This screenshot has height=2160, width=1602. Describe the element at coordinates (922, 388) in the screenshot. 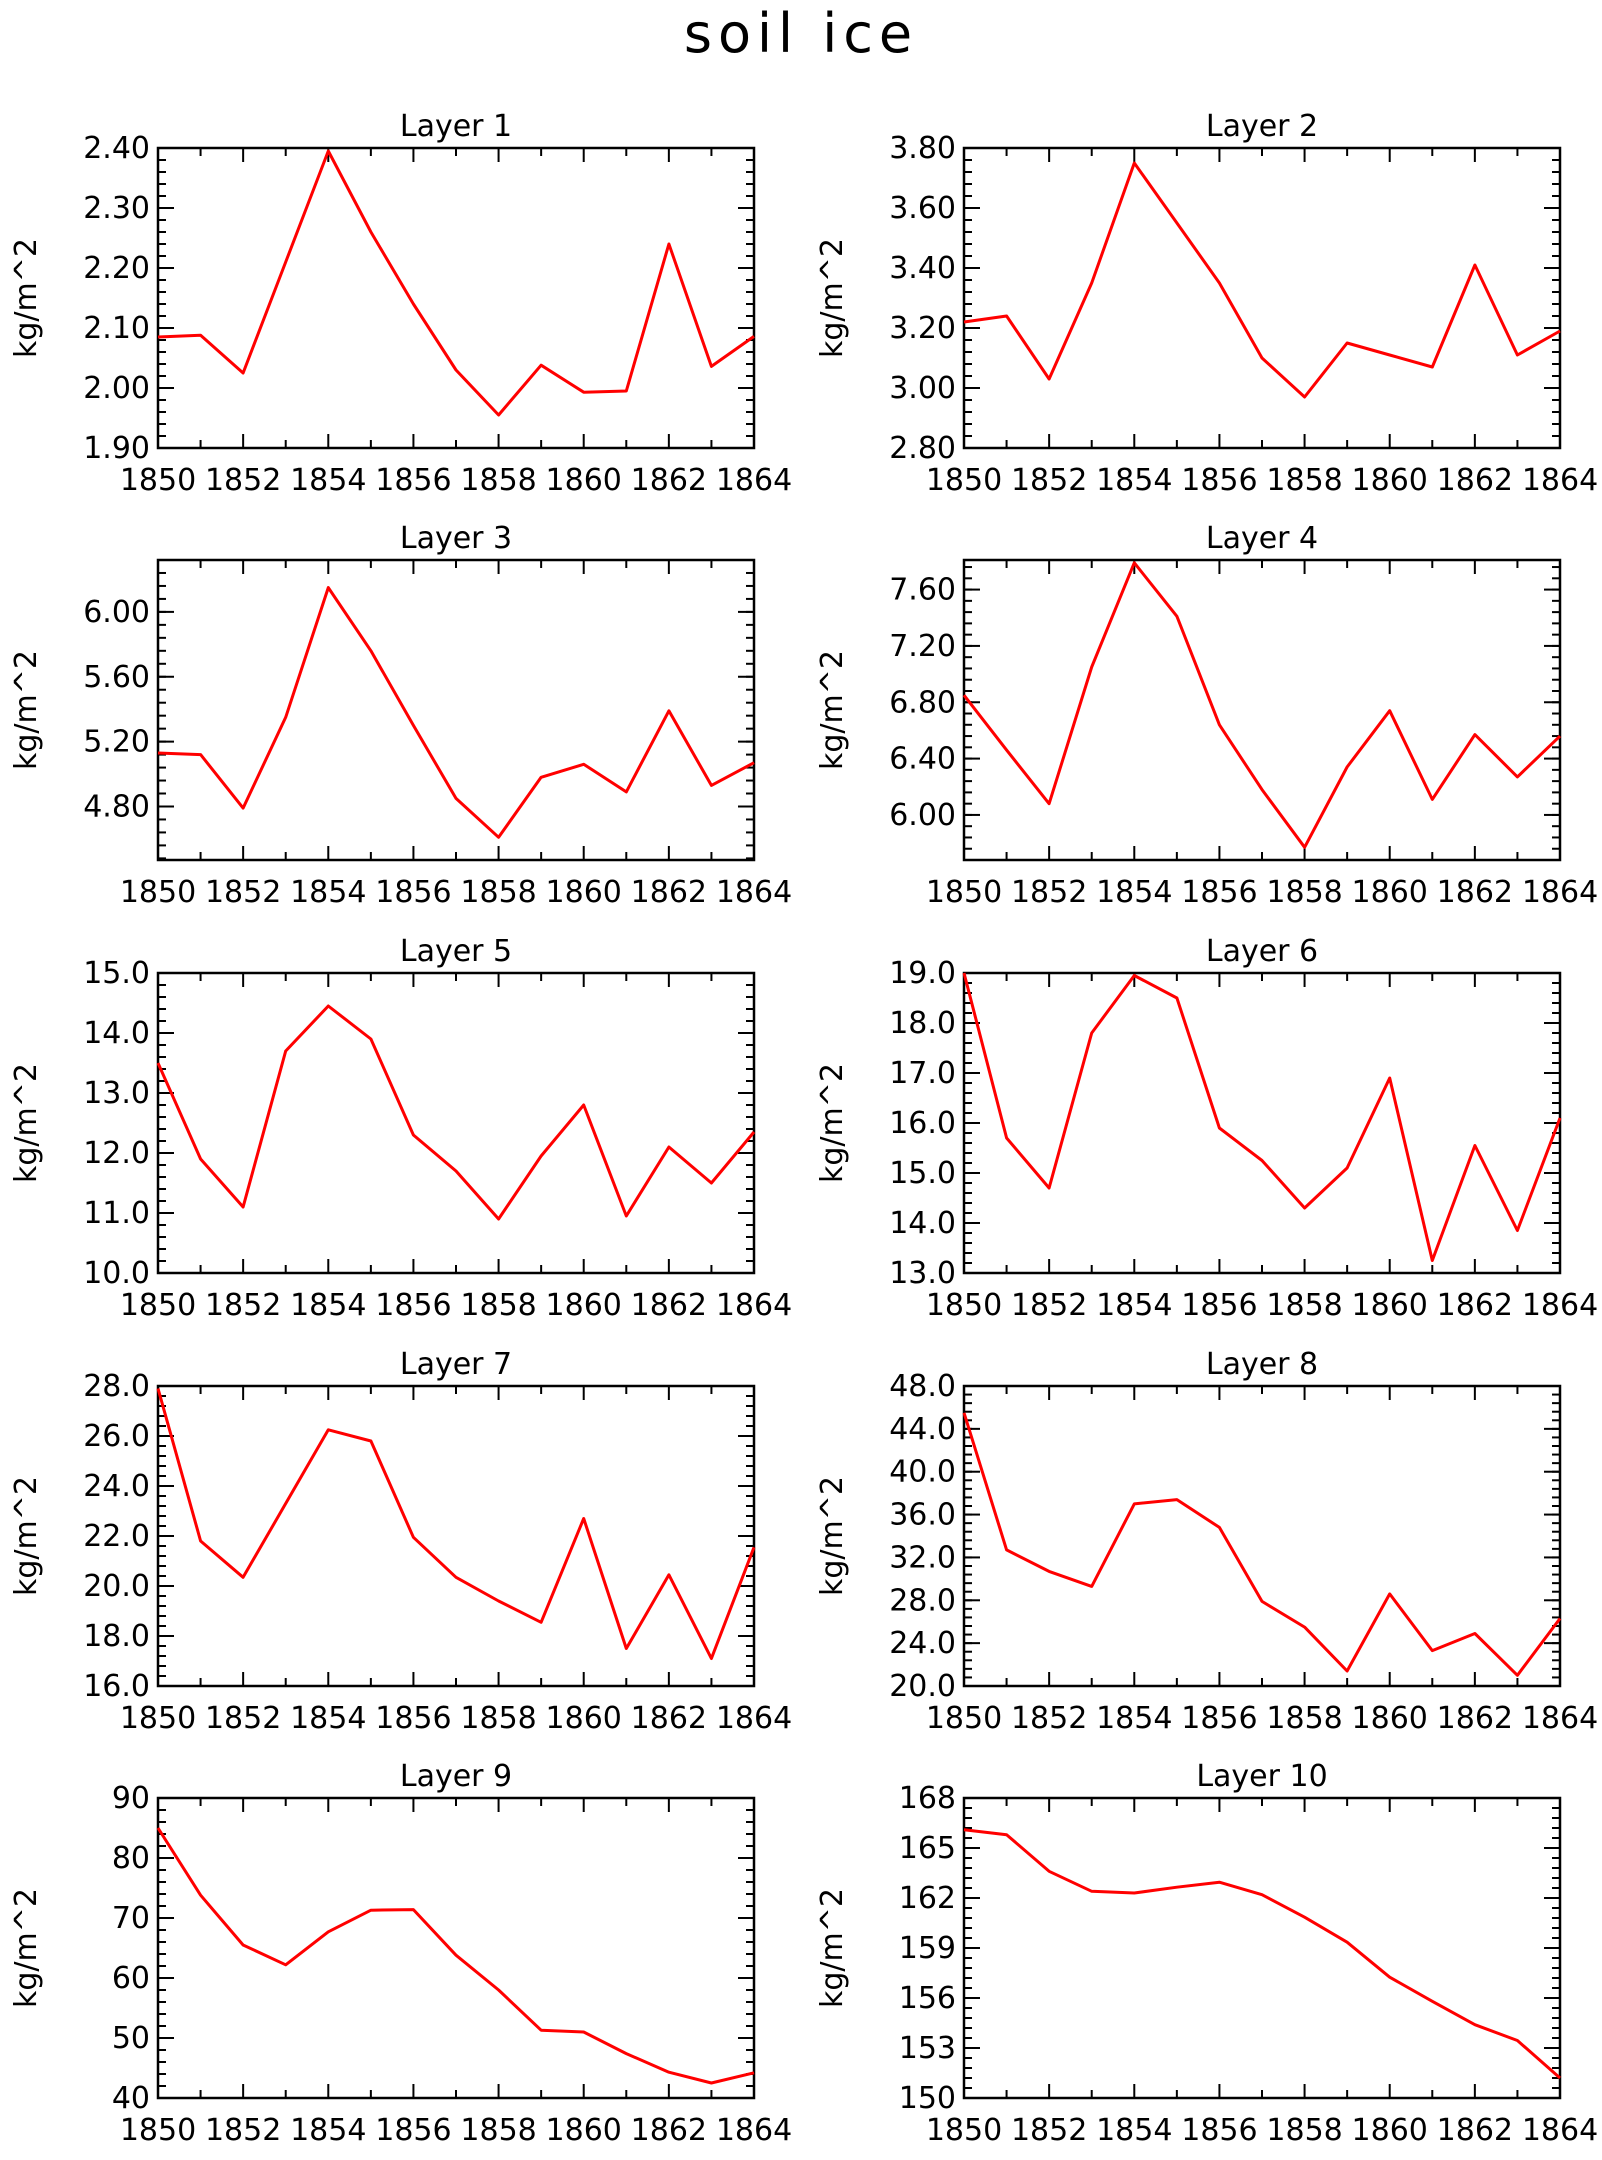

I see `y-tick-label: 3.00` at that location.